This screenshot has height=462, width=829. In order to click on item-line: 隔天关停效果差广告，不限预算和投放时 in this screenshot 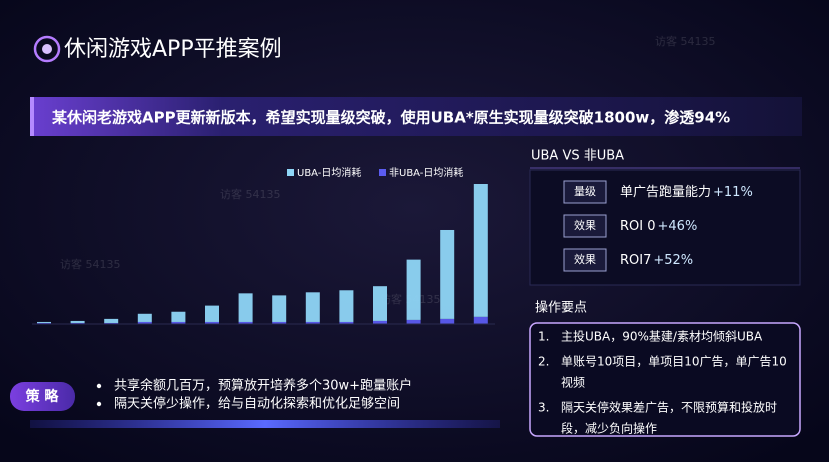, I will do `click(669, 407)`.